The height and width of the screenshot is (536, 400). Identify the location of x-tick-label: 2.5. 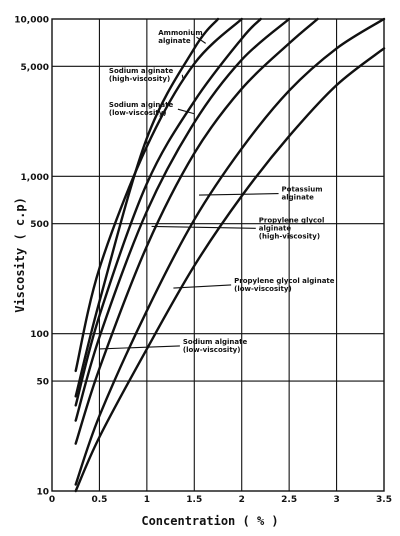
(289, 500).